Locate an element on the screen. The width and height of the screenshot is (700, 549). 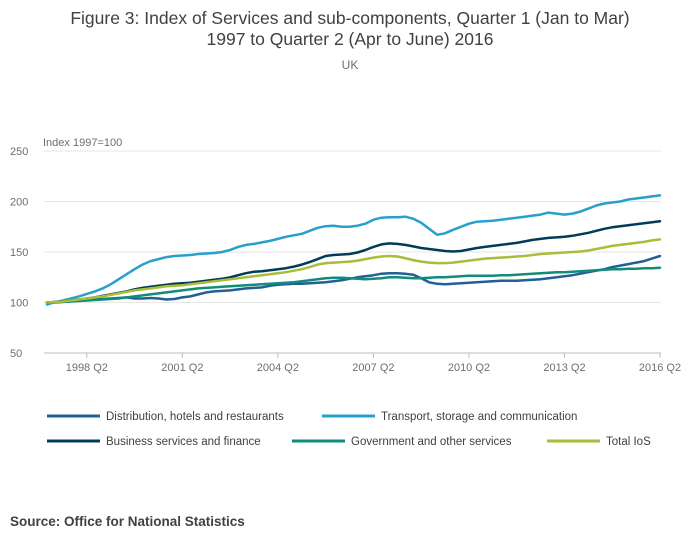
y-tick-label: 200 is located at coordinates (19, 203).